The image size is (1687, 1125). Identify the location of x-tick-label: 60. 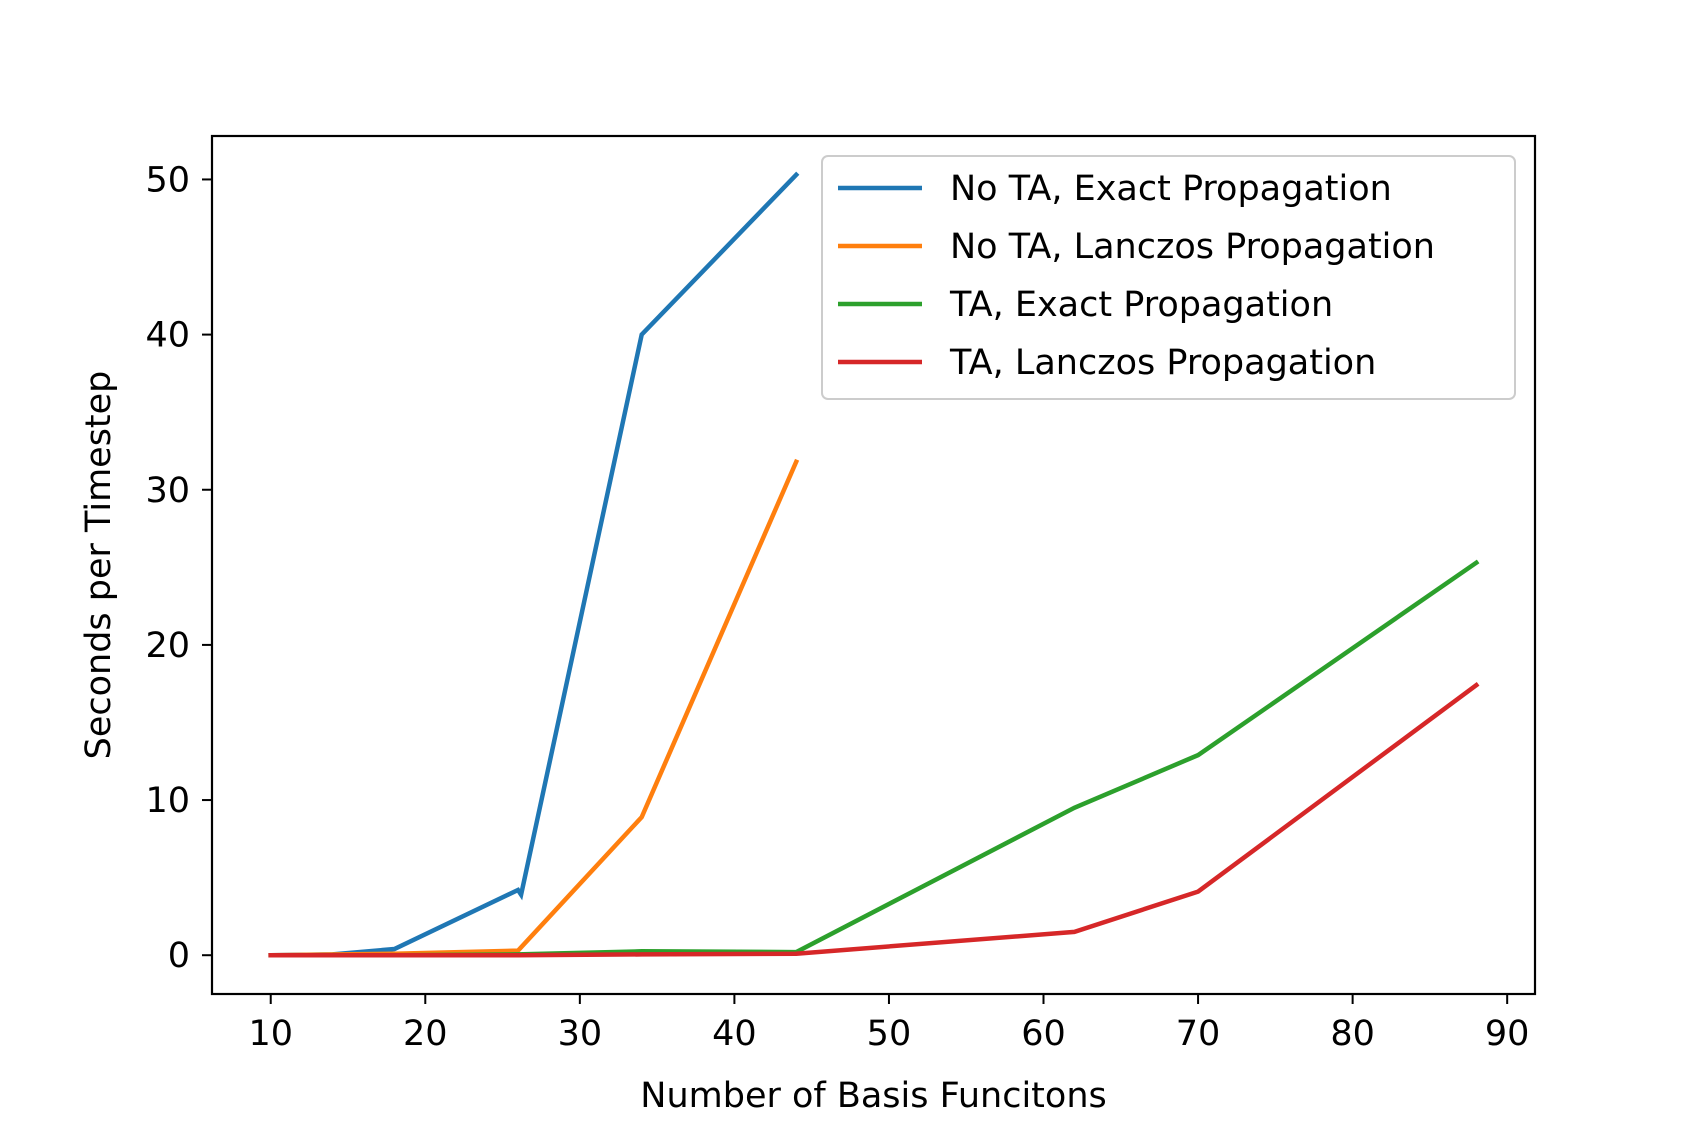
(1043, 1034).